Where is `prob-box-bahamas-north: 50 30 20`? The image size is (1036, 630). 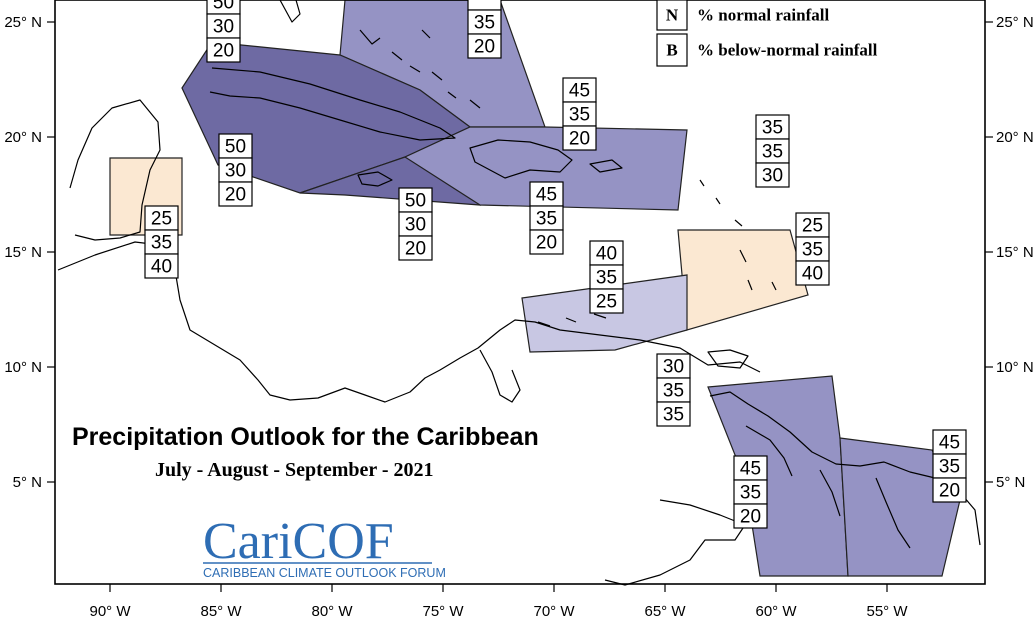 prob-box-bahamas-north: 50 30 20 is located at coordinates (223, 31).